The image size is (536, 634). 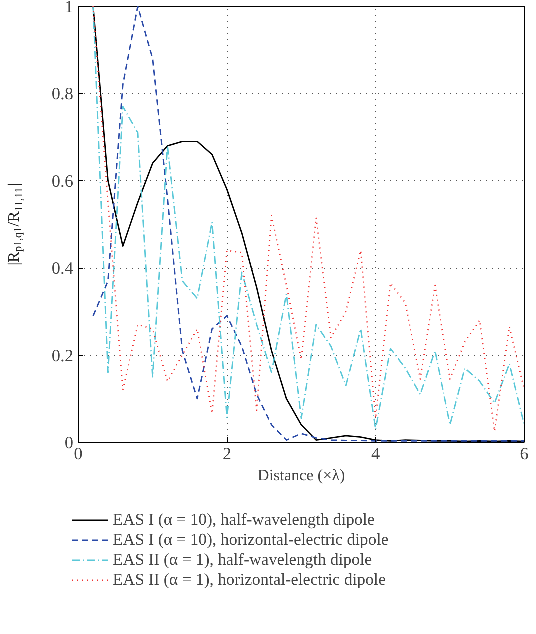 I want to click on y-tick-label: 0.8, so click(x=63, y=94).